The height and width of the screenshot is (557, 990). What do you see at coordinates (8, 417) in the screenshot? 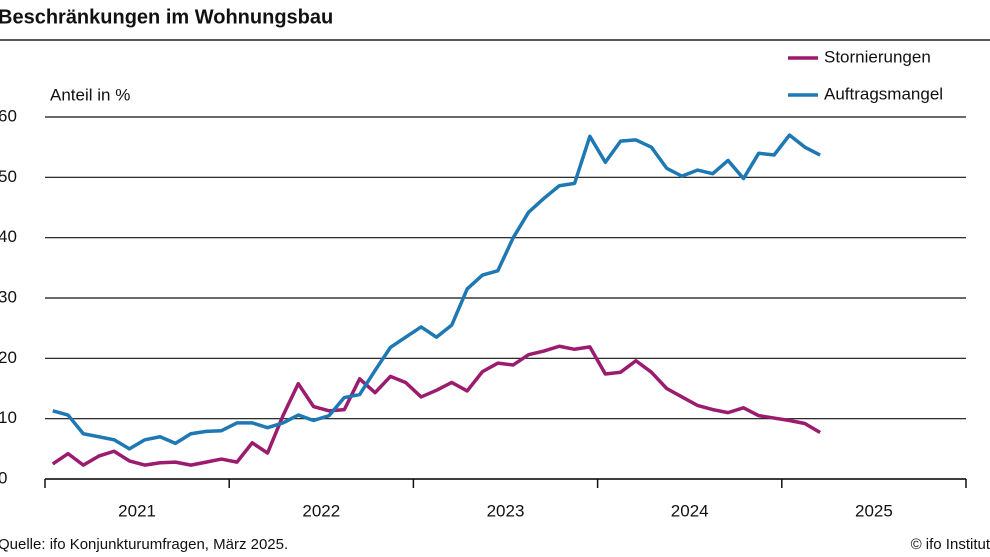
I see `y-tick-label: 10` at bounding box center [8, 417].